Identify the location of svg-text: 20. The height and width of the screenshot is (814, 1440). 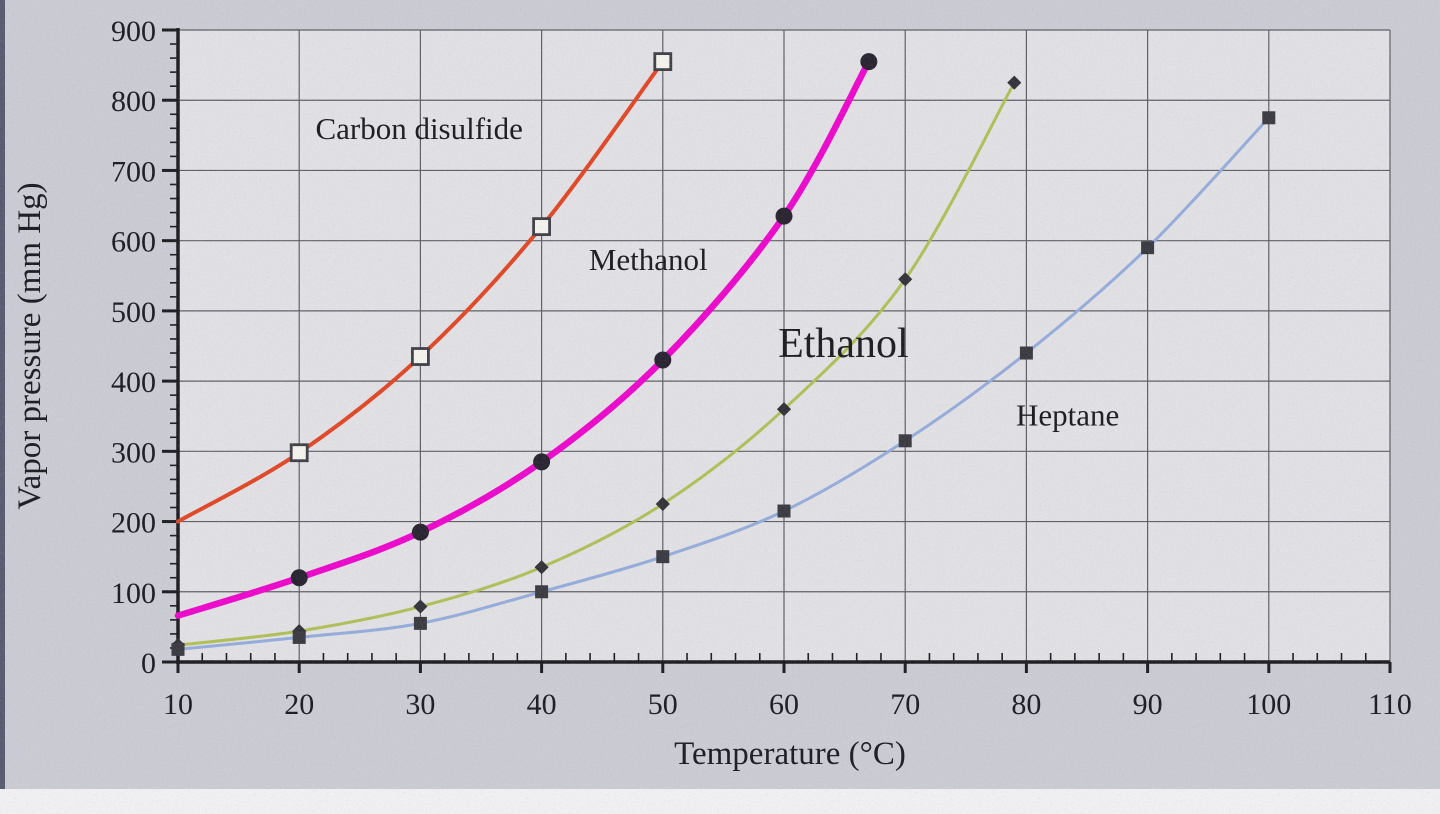
(299, 704).